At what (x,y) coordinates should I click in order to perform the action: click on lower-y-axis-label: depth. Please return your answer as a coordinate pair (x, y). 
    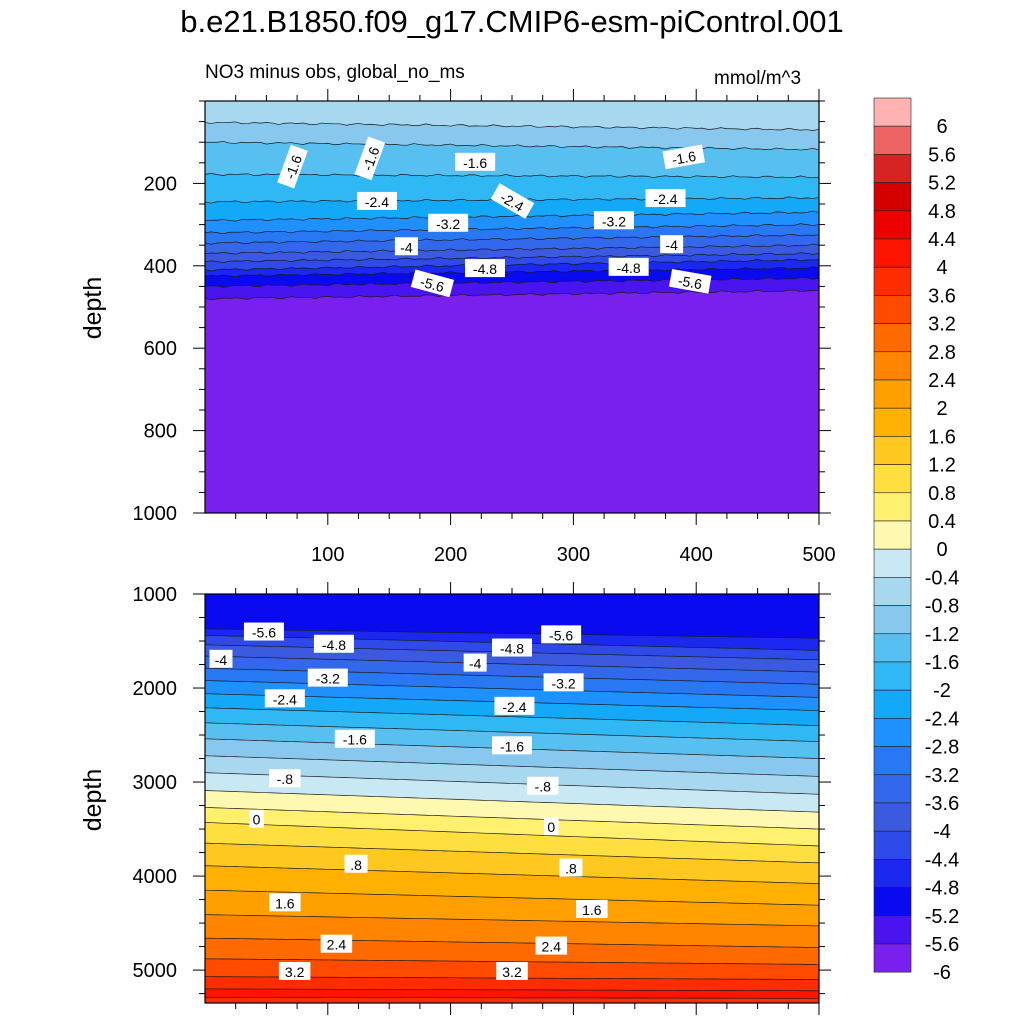
    Looking at the image, I should click on (93, 800).